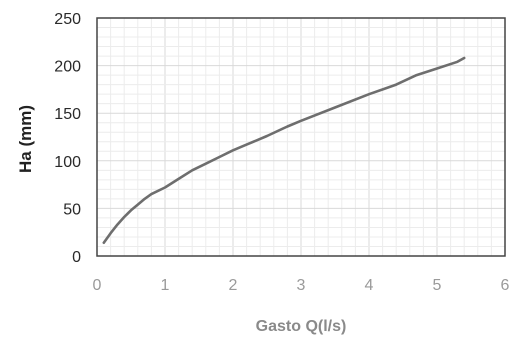 The width and height of the screenshot is (513, 339). What do you see at coordinates (67, 138) in the screenshot?
I see `y-tick-labels: 0 50 100 150 200 250` at bounding box center [67, 138].